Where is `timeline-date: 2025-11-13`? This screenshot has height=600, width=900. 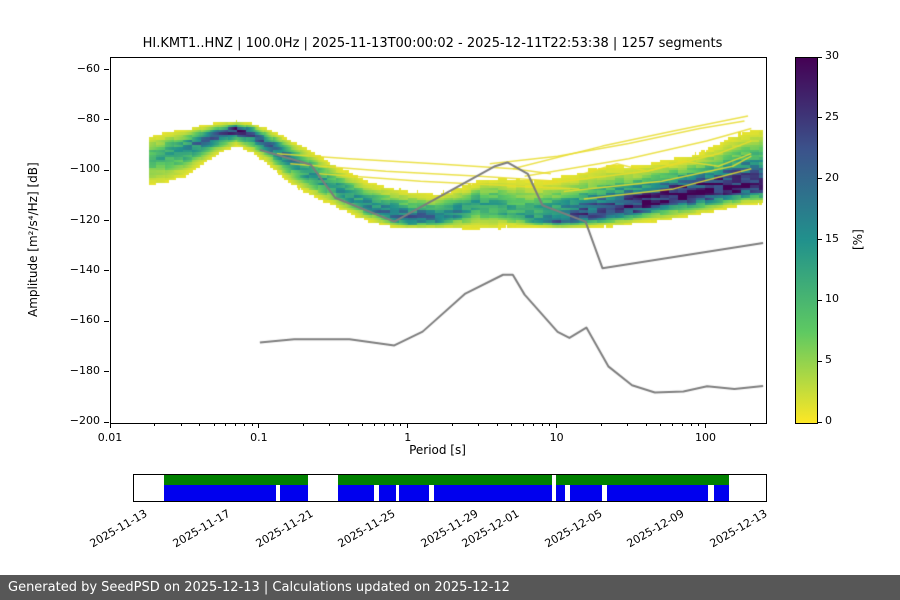
timeline-date: 2025-11-13 is located at coordinates (118, 529).